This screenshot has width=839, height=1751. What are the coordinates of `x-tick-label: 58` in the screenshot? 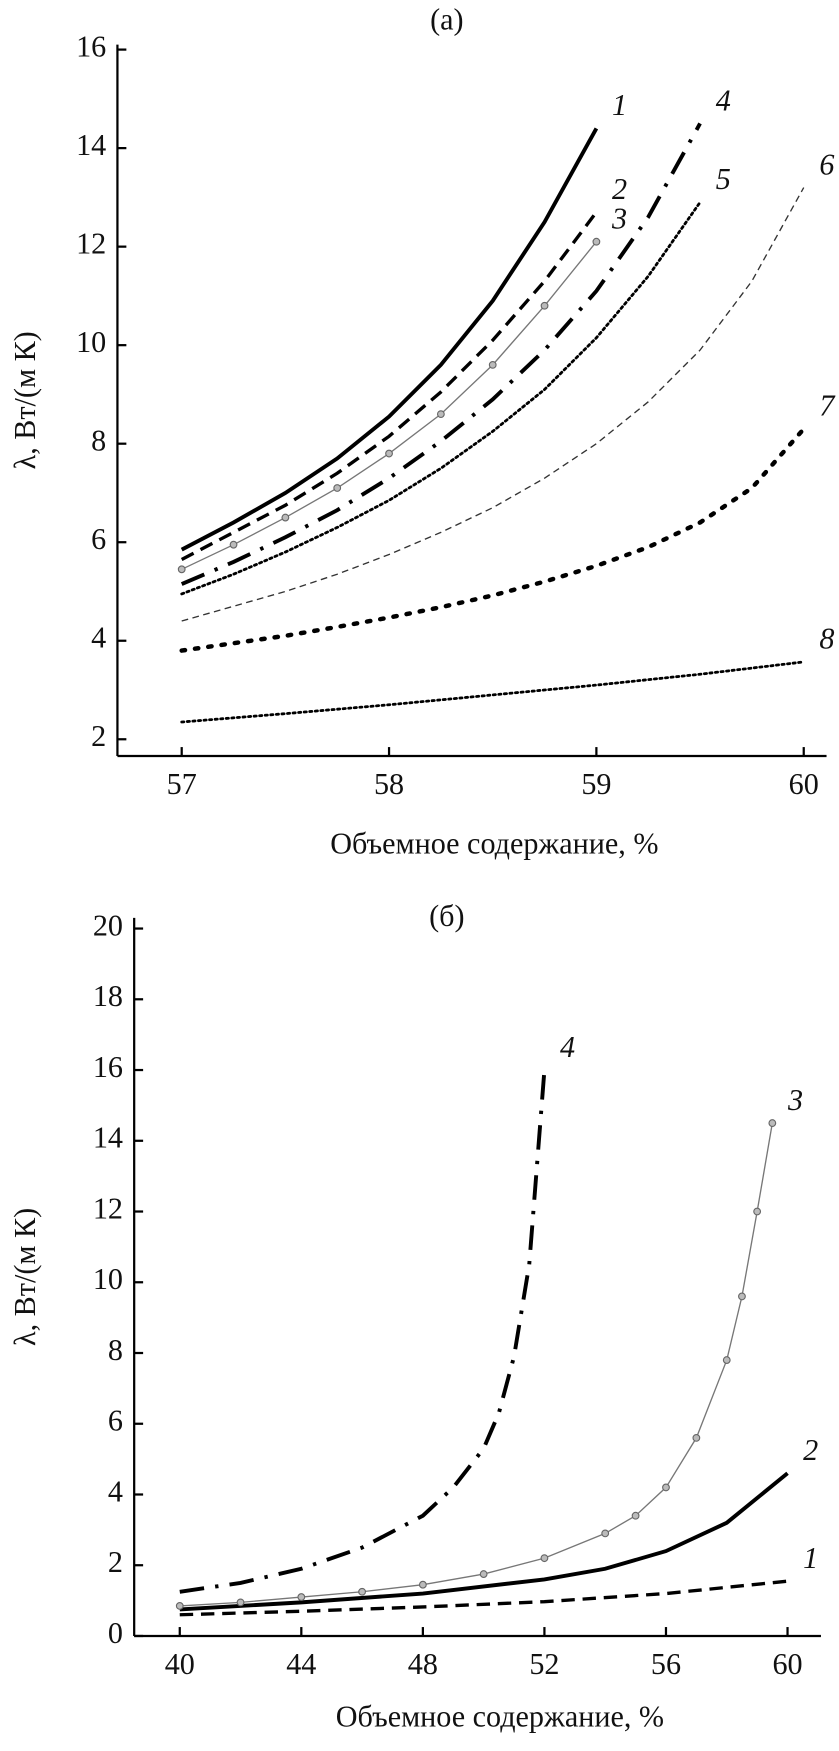 It's located at (389, 784).